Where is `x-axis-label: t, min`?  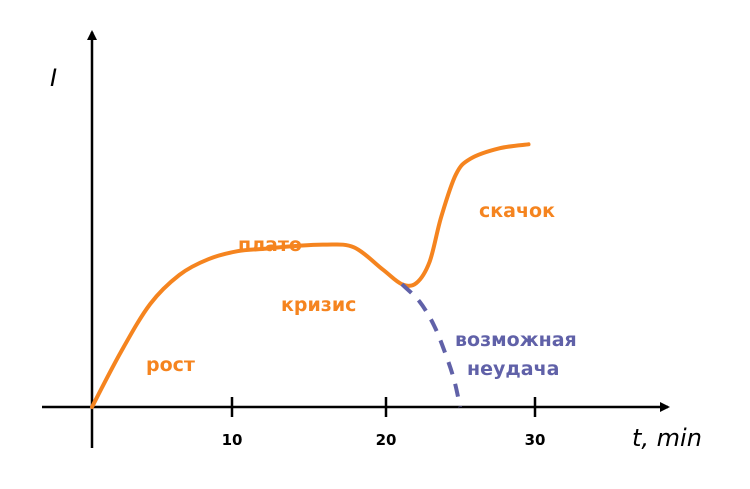 x-axis-label: t, min is located at coordinates (667, 438).